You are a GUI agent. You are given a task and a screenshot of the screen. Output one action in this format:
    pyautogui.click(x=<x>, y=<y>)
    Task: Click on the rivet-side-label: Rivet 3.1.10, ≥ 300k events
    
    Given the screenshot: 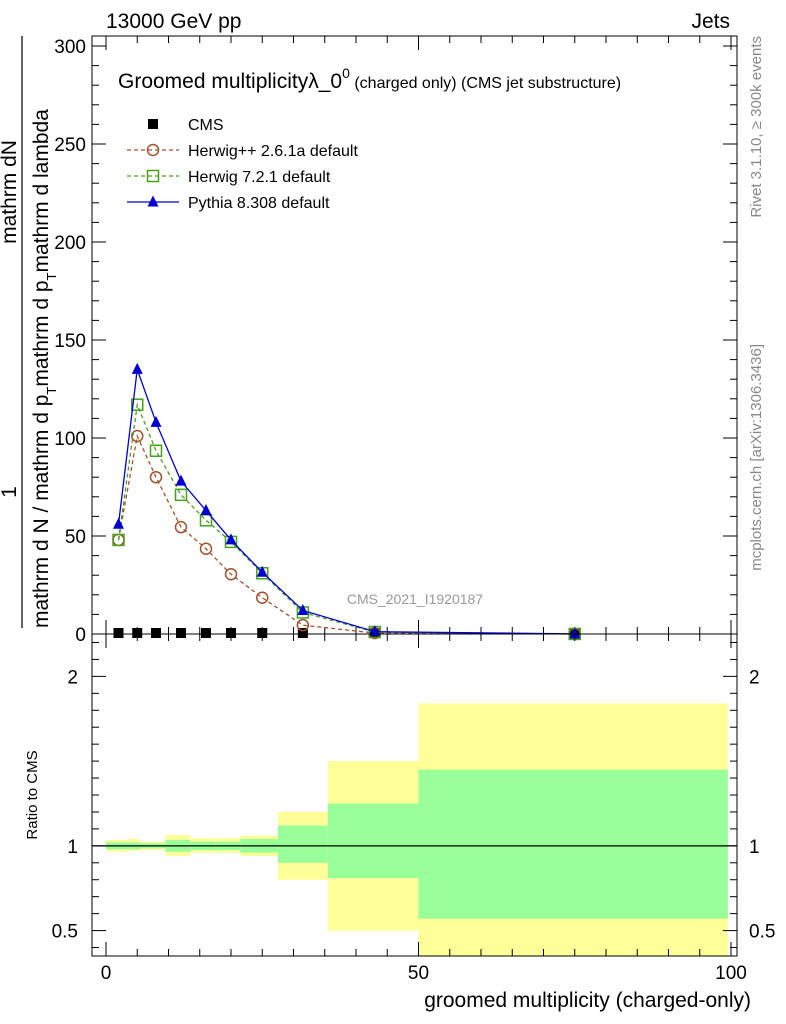 What is the action you would take?
    pyautogui.click(x=756, y=127)
    